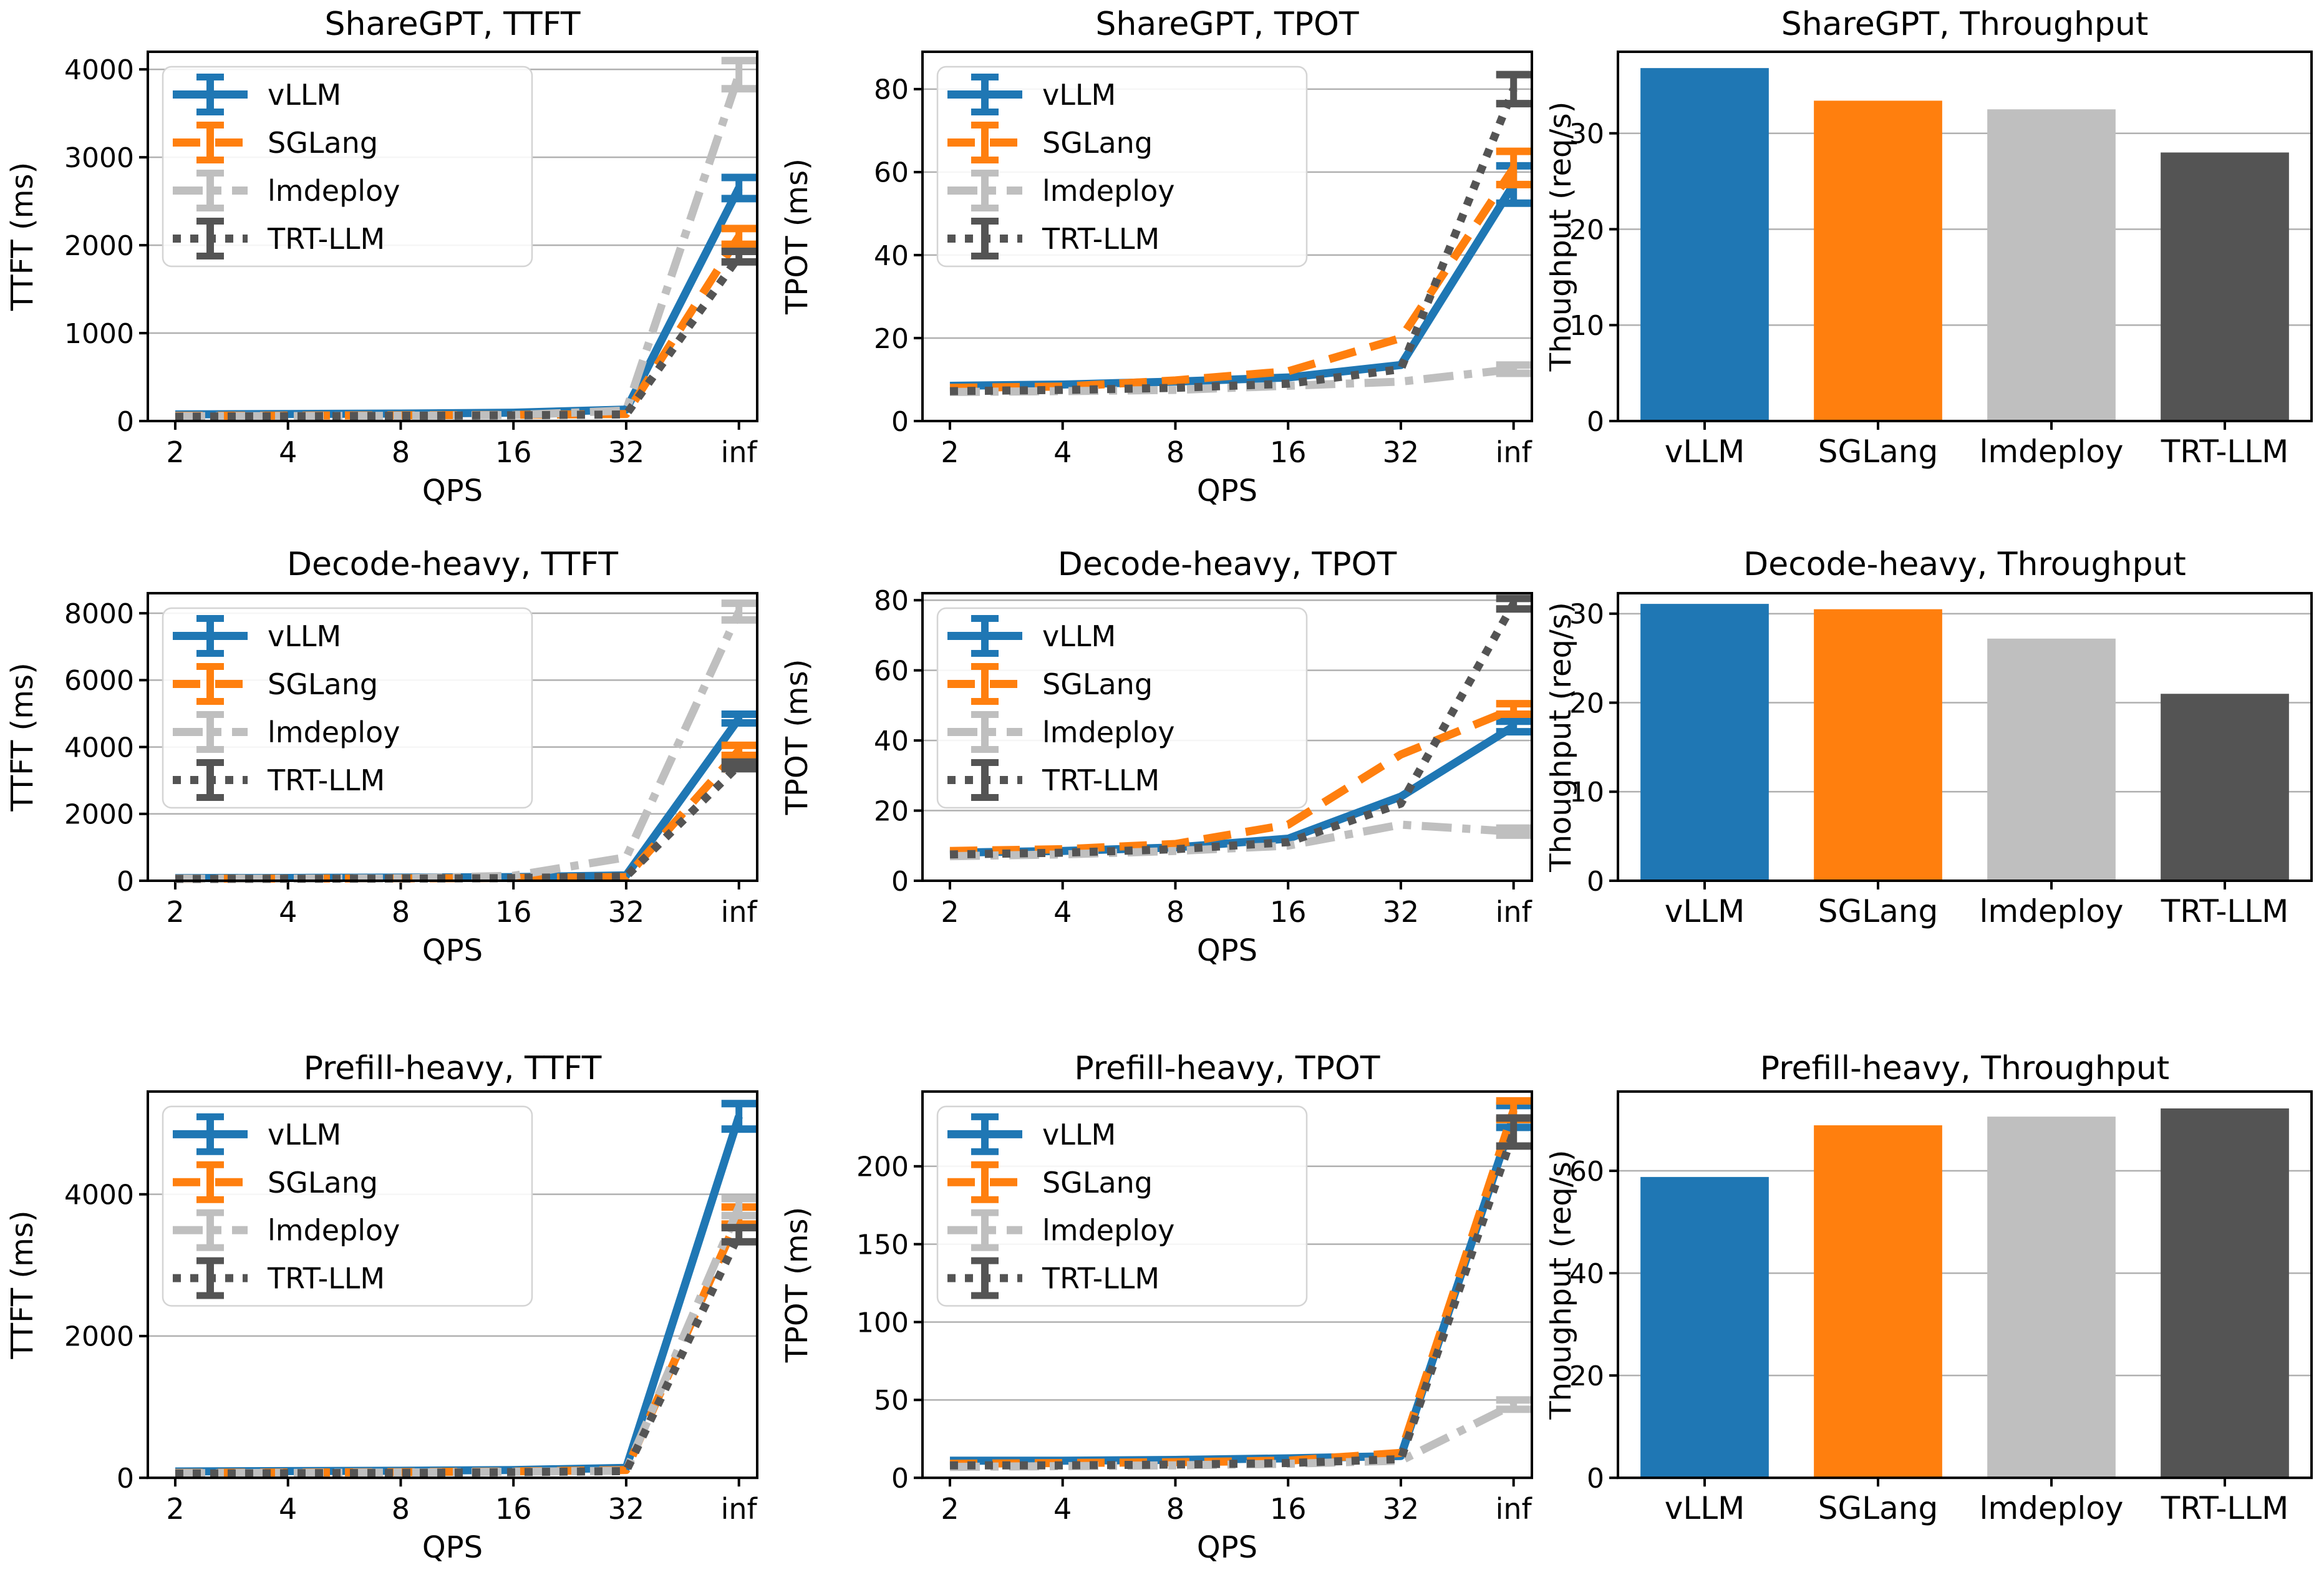 The height and width of the screenshot is (1575, 2324). Describe the element at coordinates (891, 741) in the screenshot. I see `y-tick-label: 40` at that location.